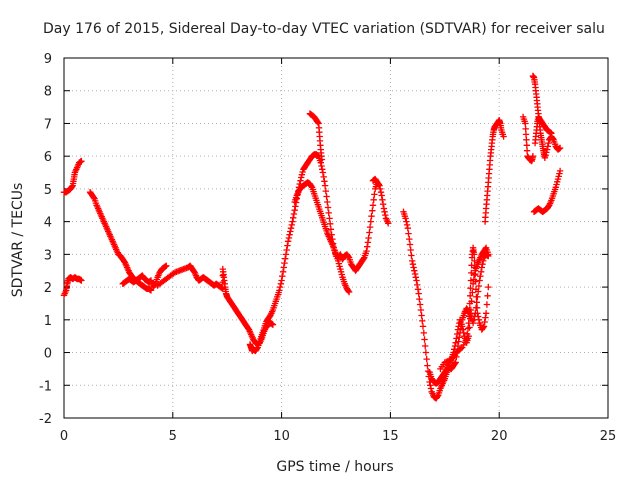 This screenshot has width=640, height=480. I want to click on y-tick-label: 8, so click(48, 92).